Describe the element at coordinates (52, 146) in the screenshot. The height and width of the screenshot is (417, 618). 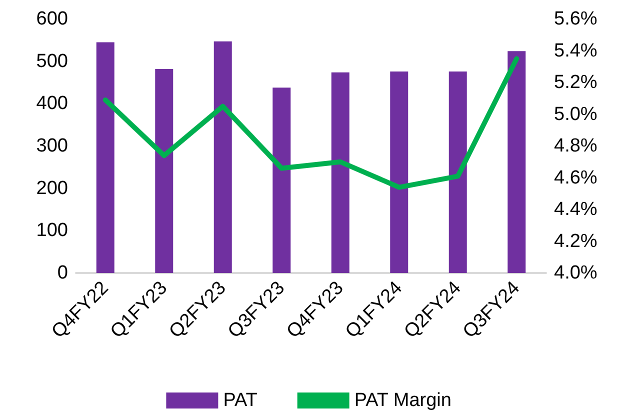
I see `y-tick-label: 300` at that location.